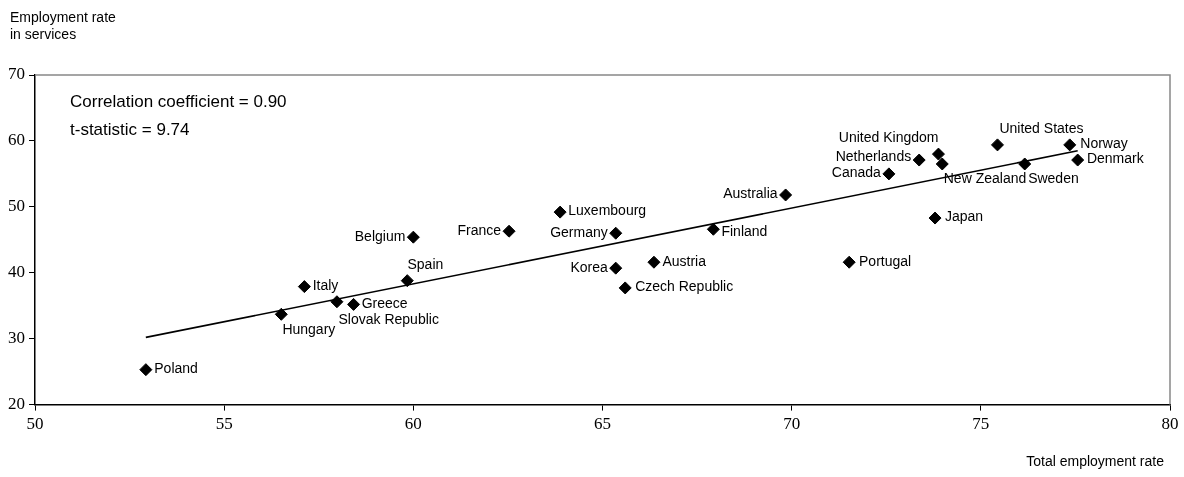 This screenshot has width=1184, height=477. Describe the element at coordinates (413, 424) in the screenshot. I see `x-tick-label: 60` at that location.